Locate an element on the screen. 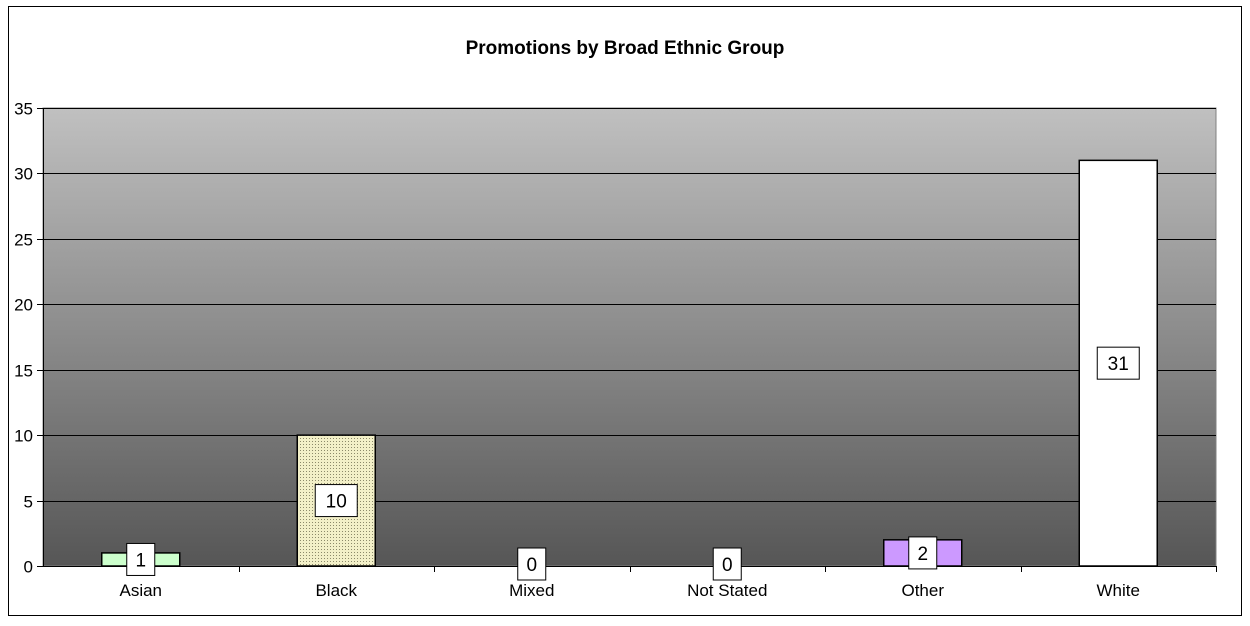  data-label-black: 10 is located at coordinates (336, 501).